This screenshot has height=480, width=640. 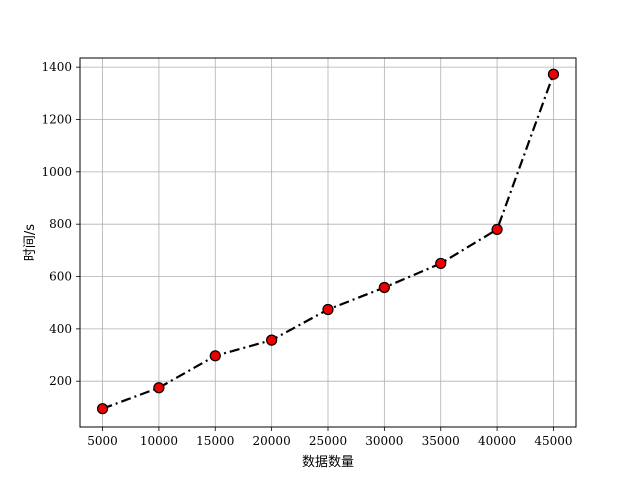 I want to click on x-tick-label: 25000, so click(x=328, y=441).